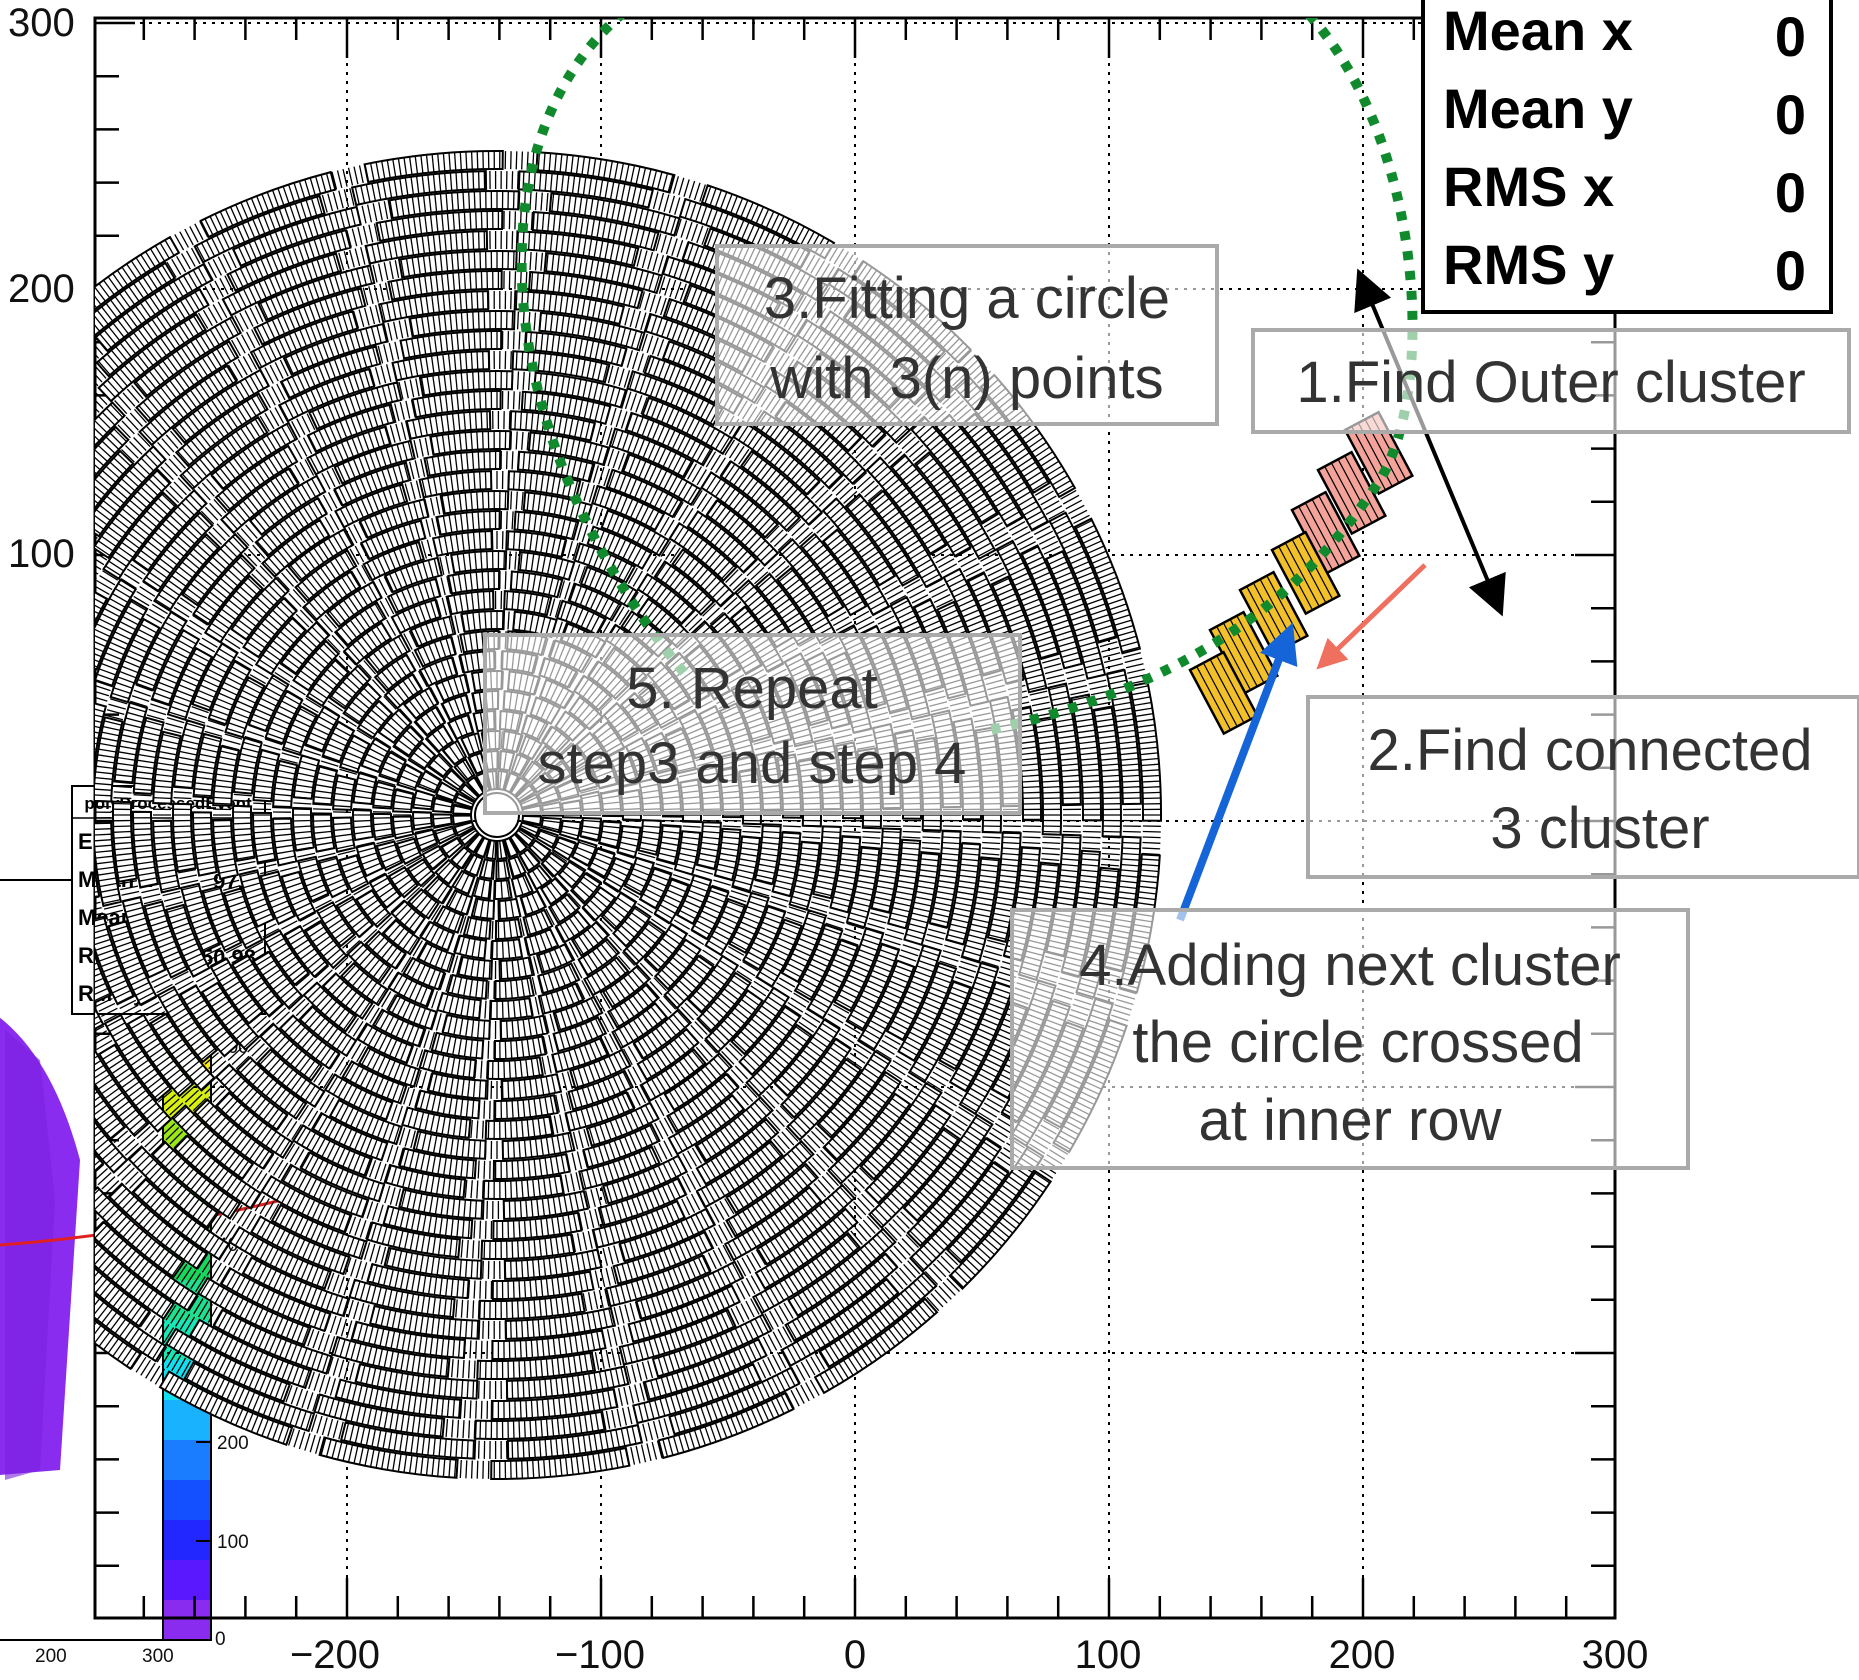  I want to click on colorbar-tick-100: 100, so click(233, 1542).